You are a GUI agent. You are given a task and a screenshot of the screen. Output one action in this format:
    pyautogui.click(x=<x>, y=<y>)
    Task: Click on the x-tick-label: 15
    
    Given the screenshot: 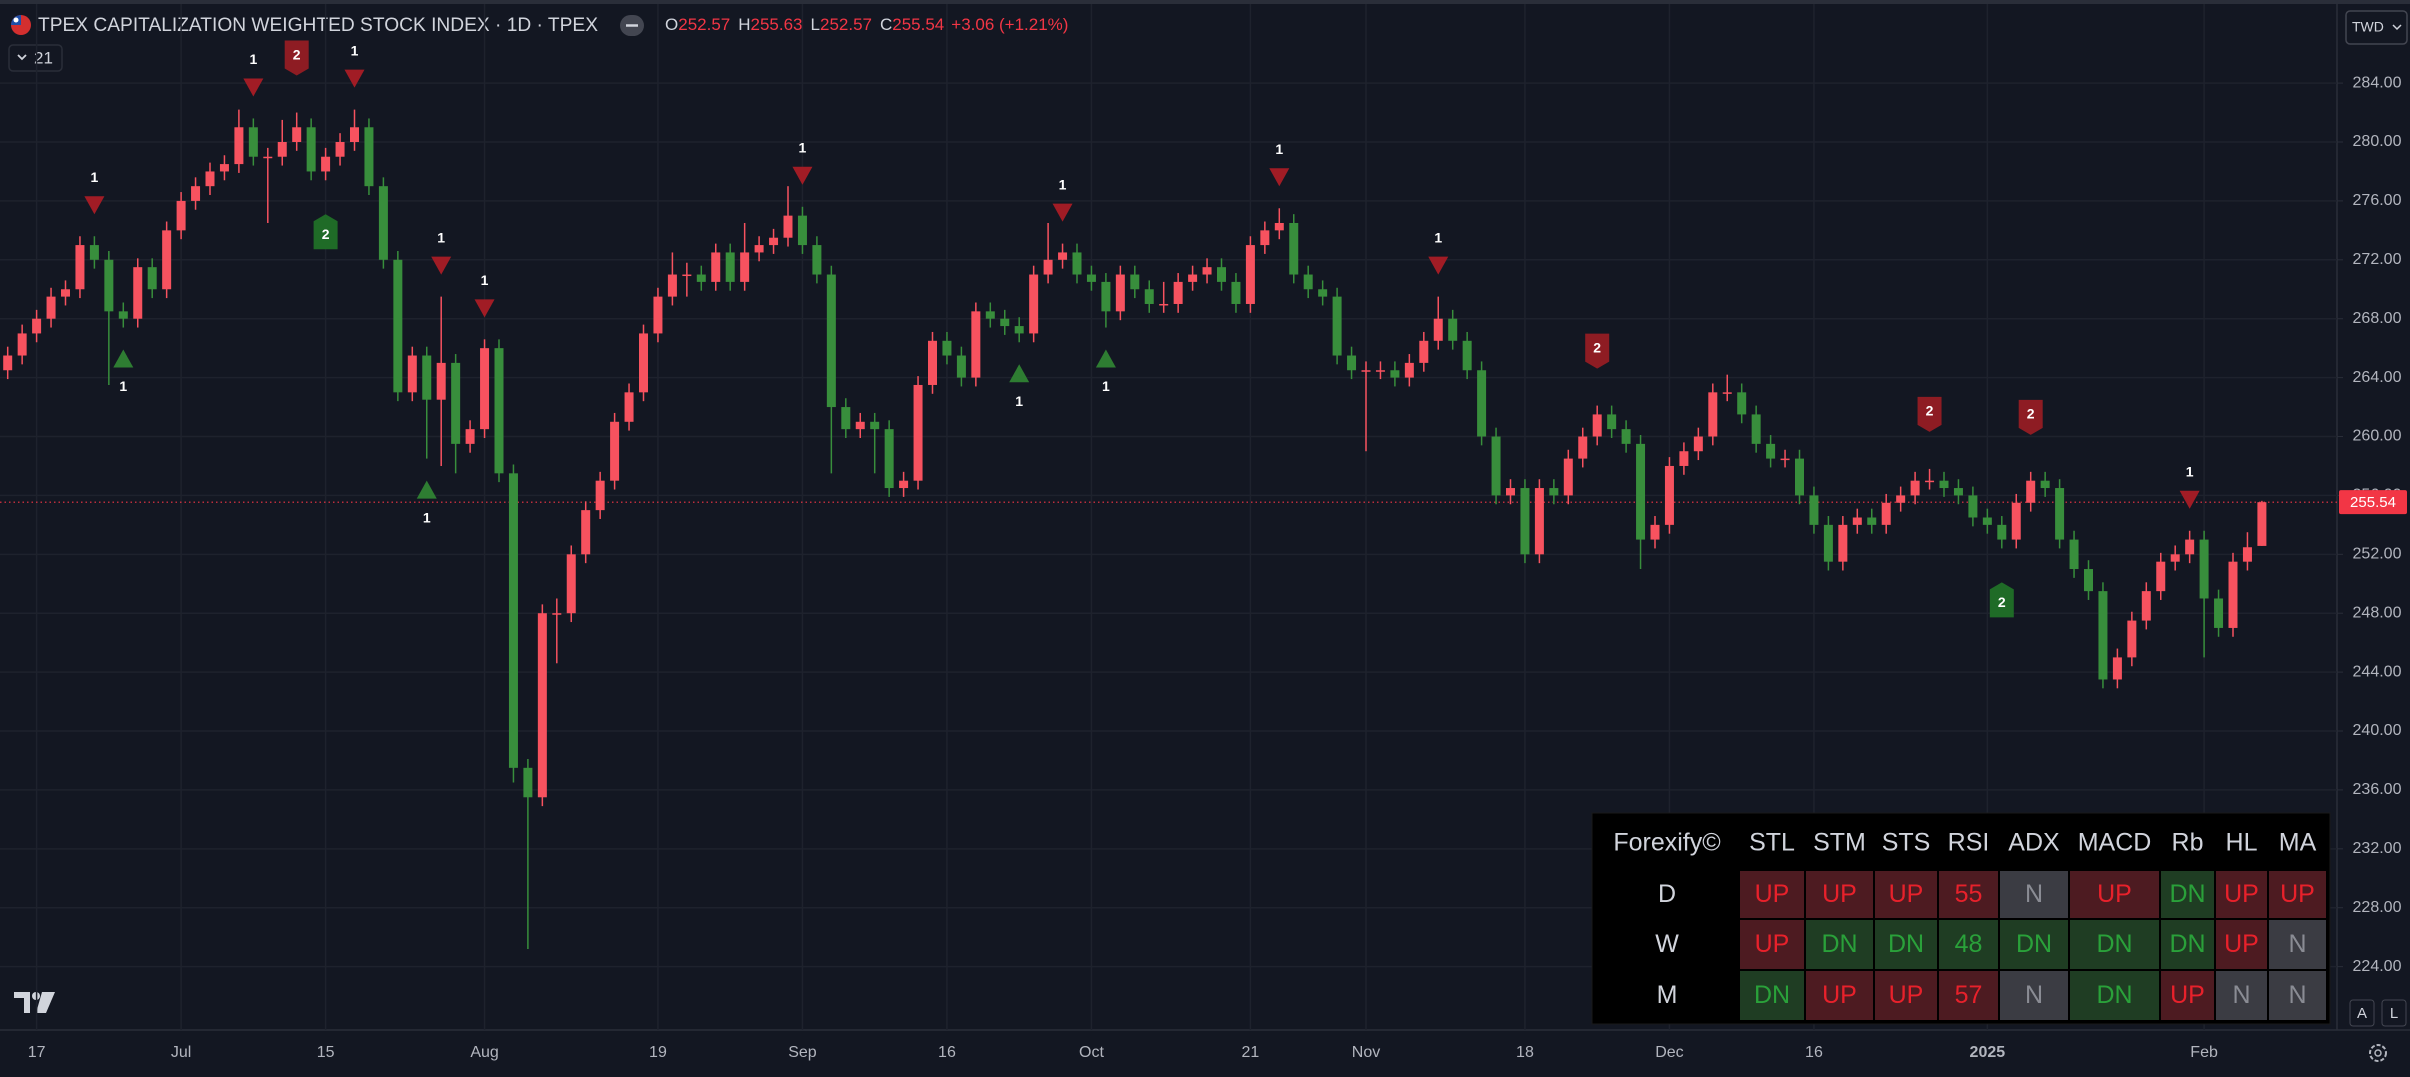 What is the action you would take?
    pyautogui.click(x=326, y=1052)
    